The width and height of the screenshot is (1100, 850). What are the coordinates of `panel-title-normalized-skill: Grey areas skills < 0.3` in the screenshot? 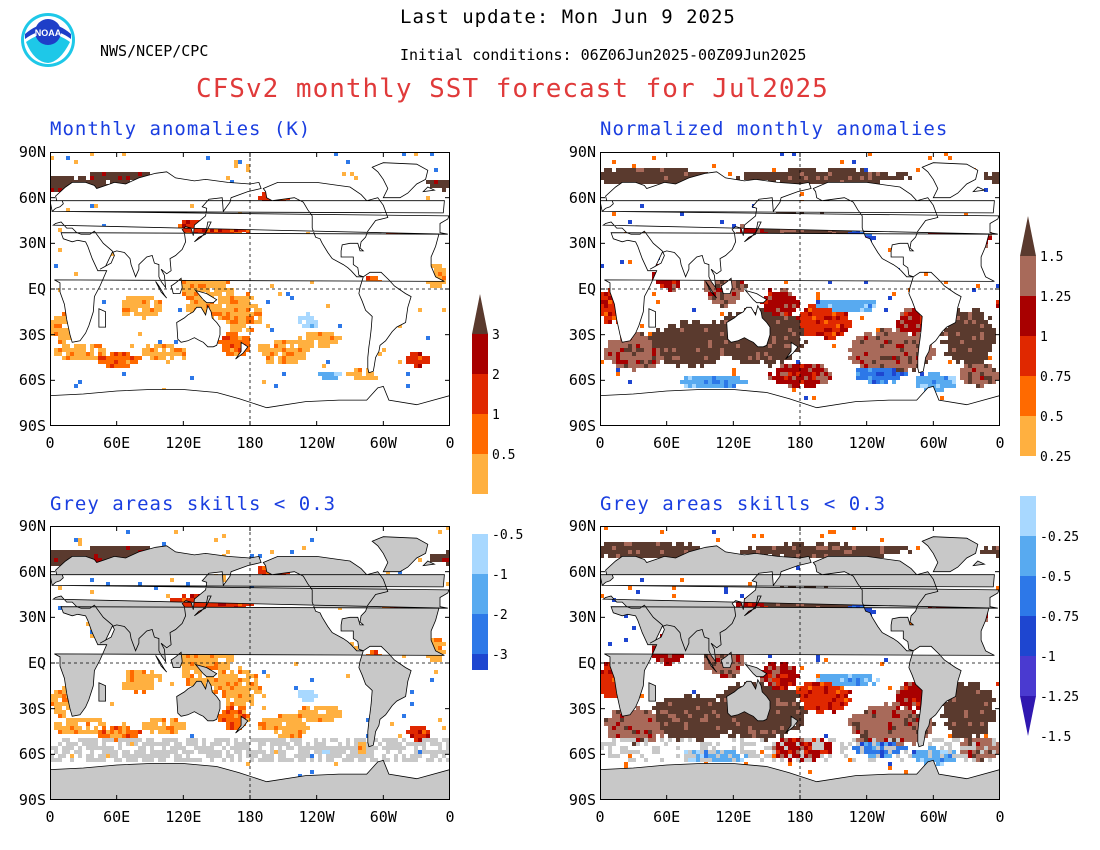 It's located at (743, 504).